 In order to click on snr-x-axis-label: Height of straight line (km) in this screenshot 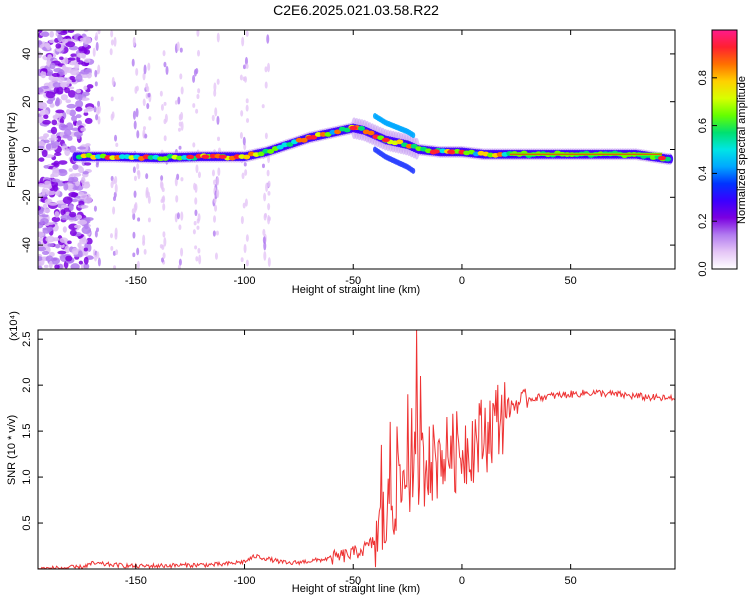, I will do `click(356, 589)`.